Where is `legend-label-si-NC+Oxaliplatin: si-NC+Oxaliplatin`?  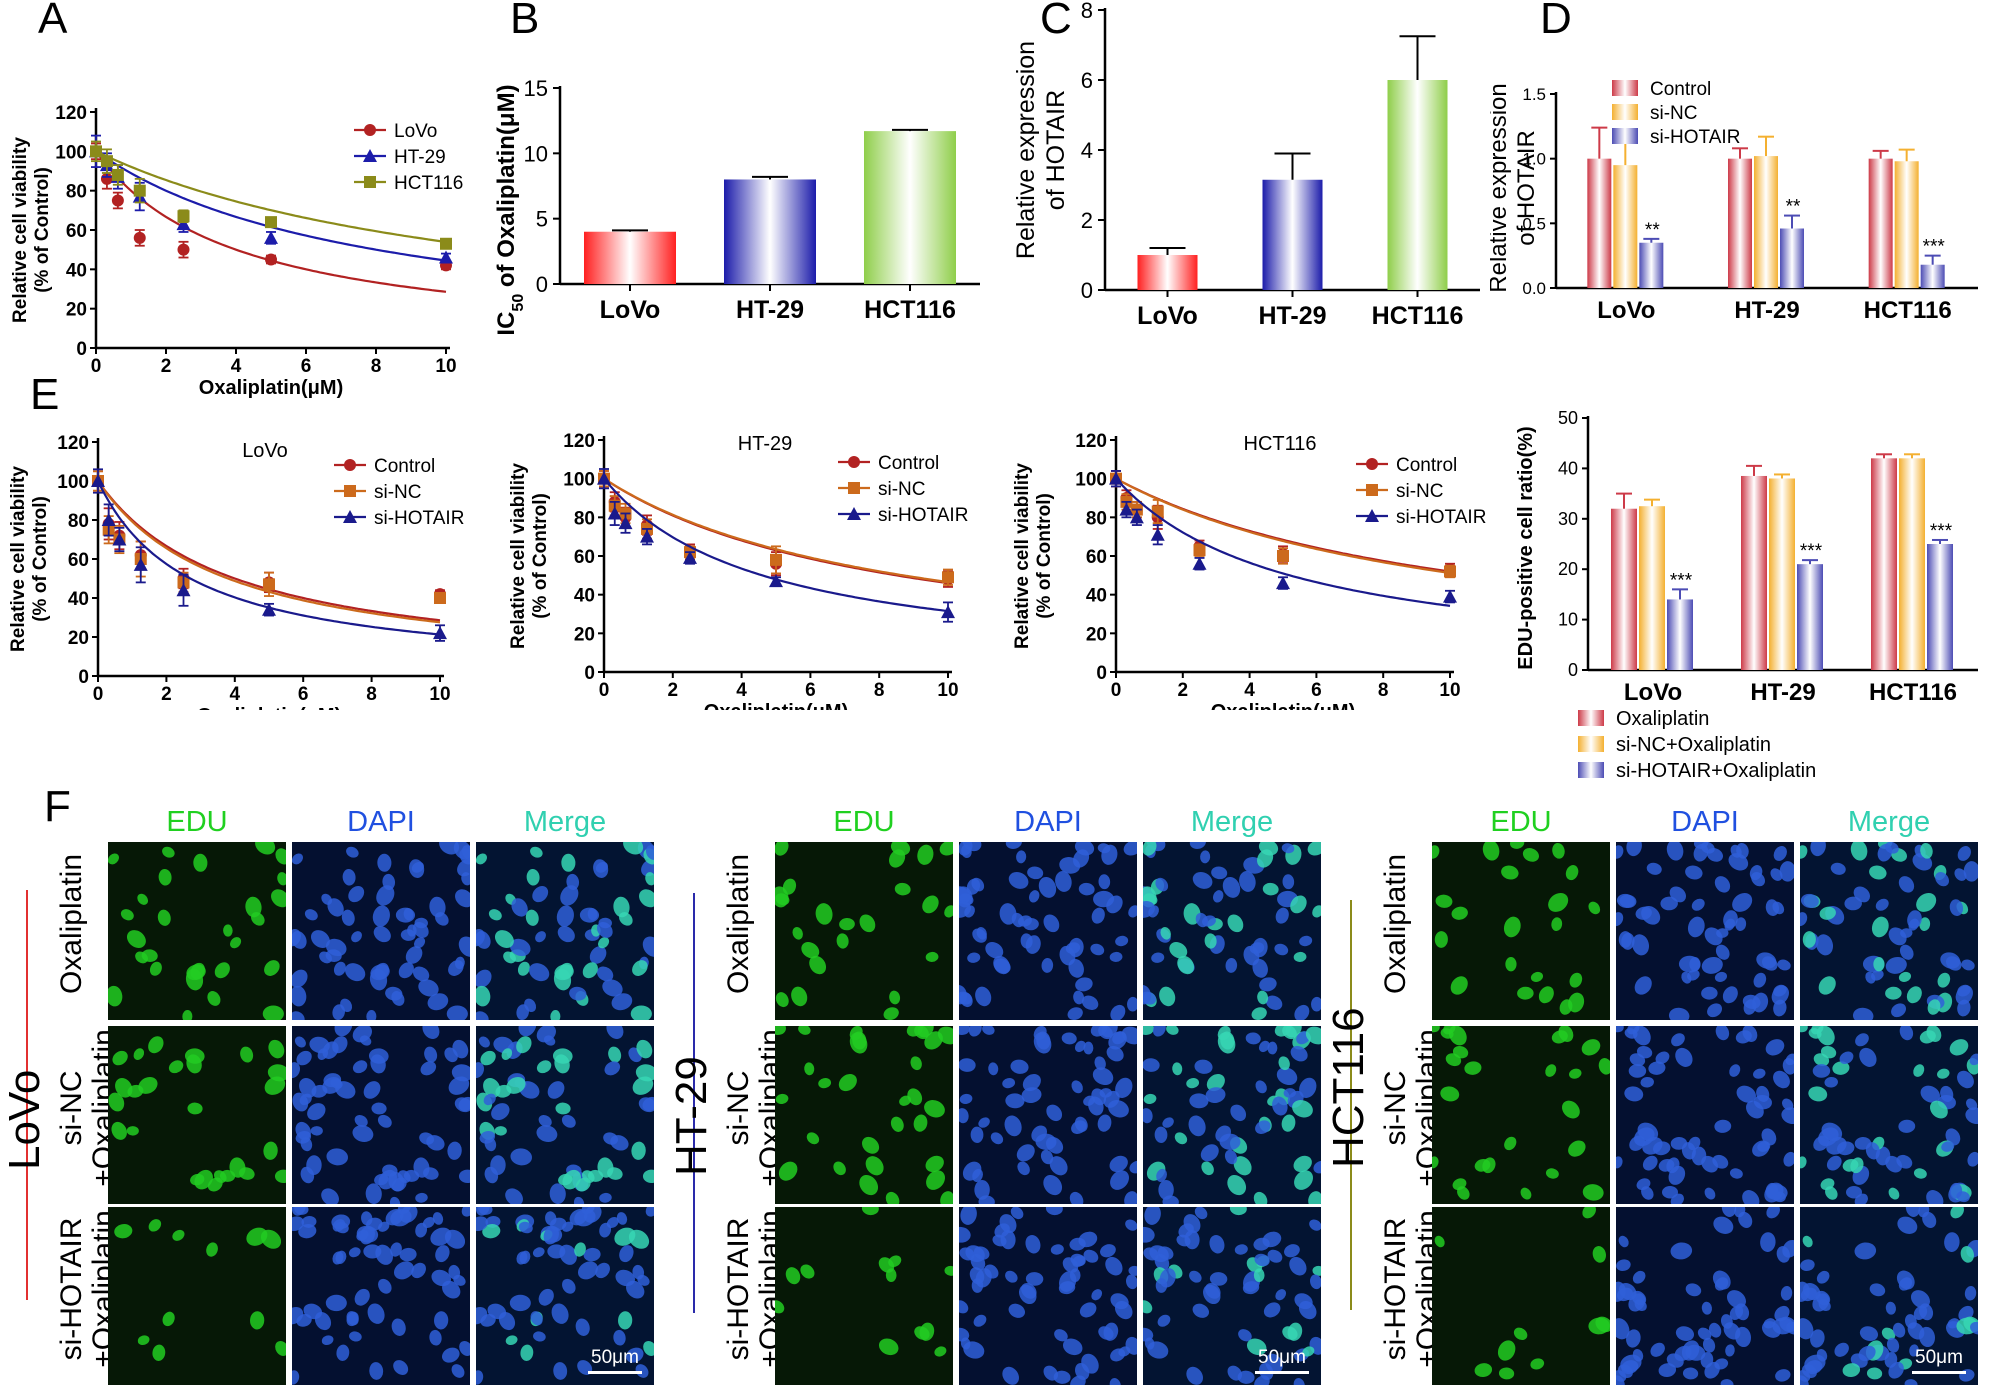
legend-label-si-NC+Oxaliplatin: si-NC+Oxaliplatin is located at coordinates (1693, 745).